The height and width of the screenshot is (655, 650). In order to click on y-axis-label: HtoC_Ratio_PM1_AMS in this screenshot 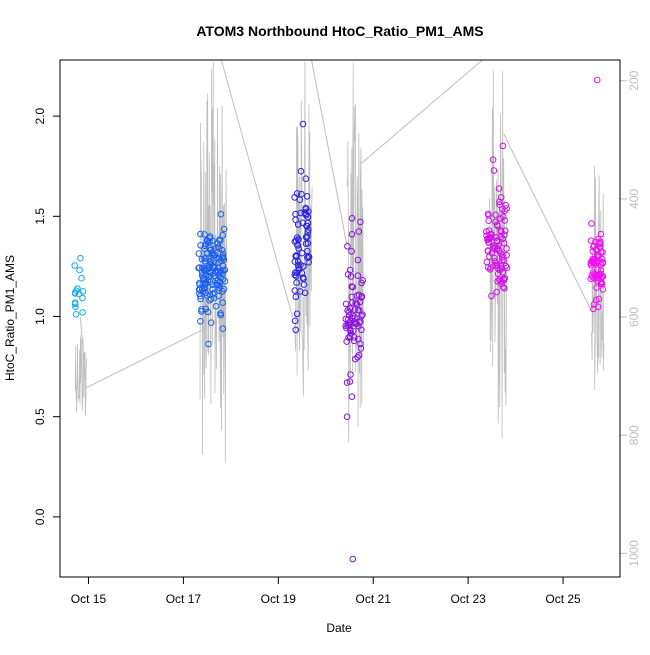, I will do `click(10, 318)`.